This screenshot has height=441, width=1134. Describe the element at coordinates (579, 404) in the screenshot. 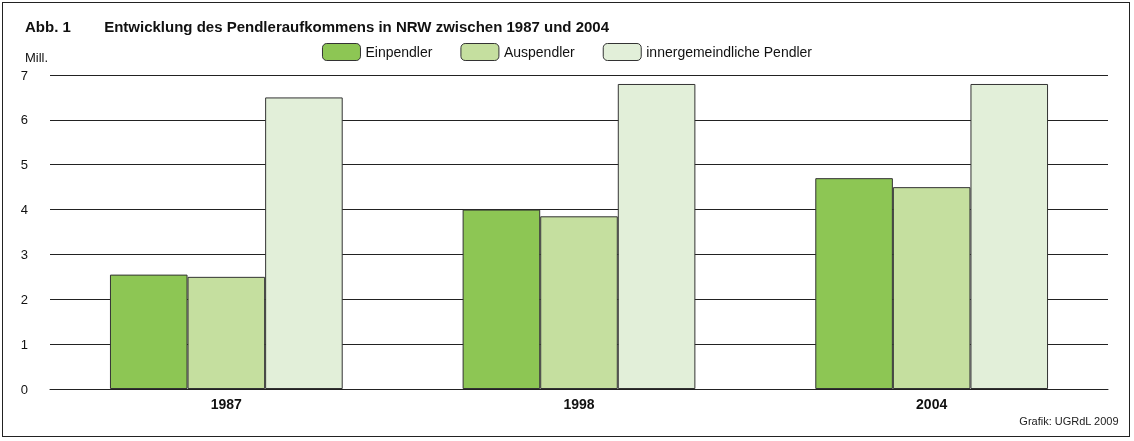

I see `x-tick-label: 1998` at that location.